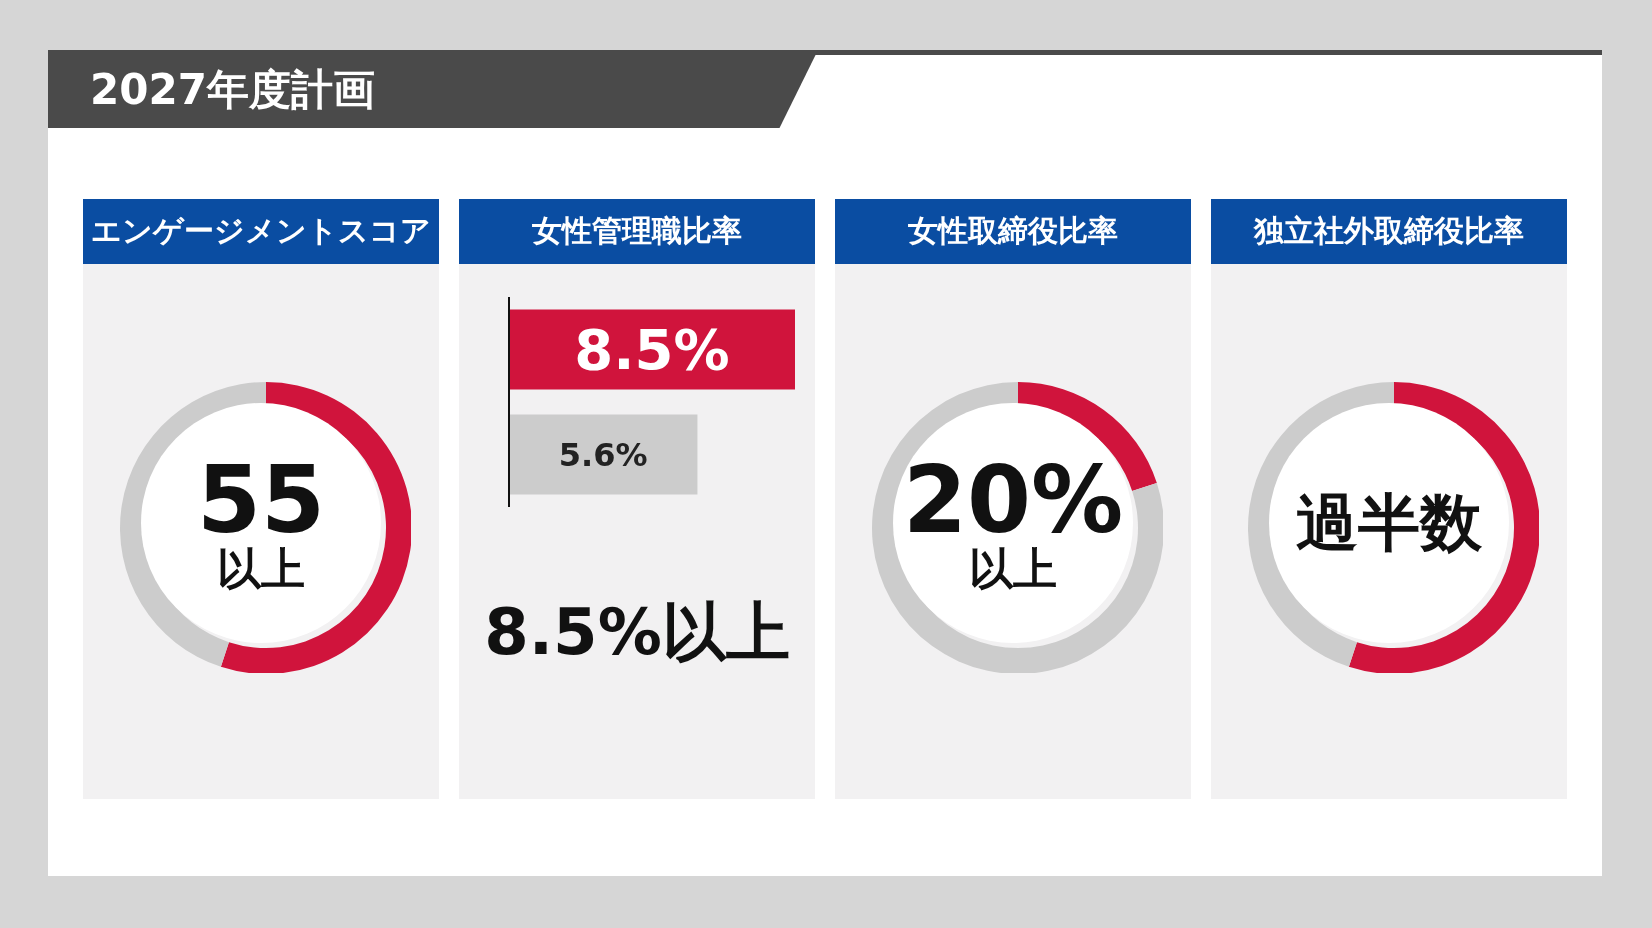 This screenshot has width=1652, height=928. Describe the element at coordinates (652, 350) in the screenshot. I see `data-label: 8.5%` at that location.